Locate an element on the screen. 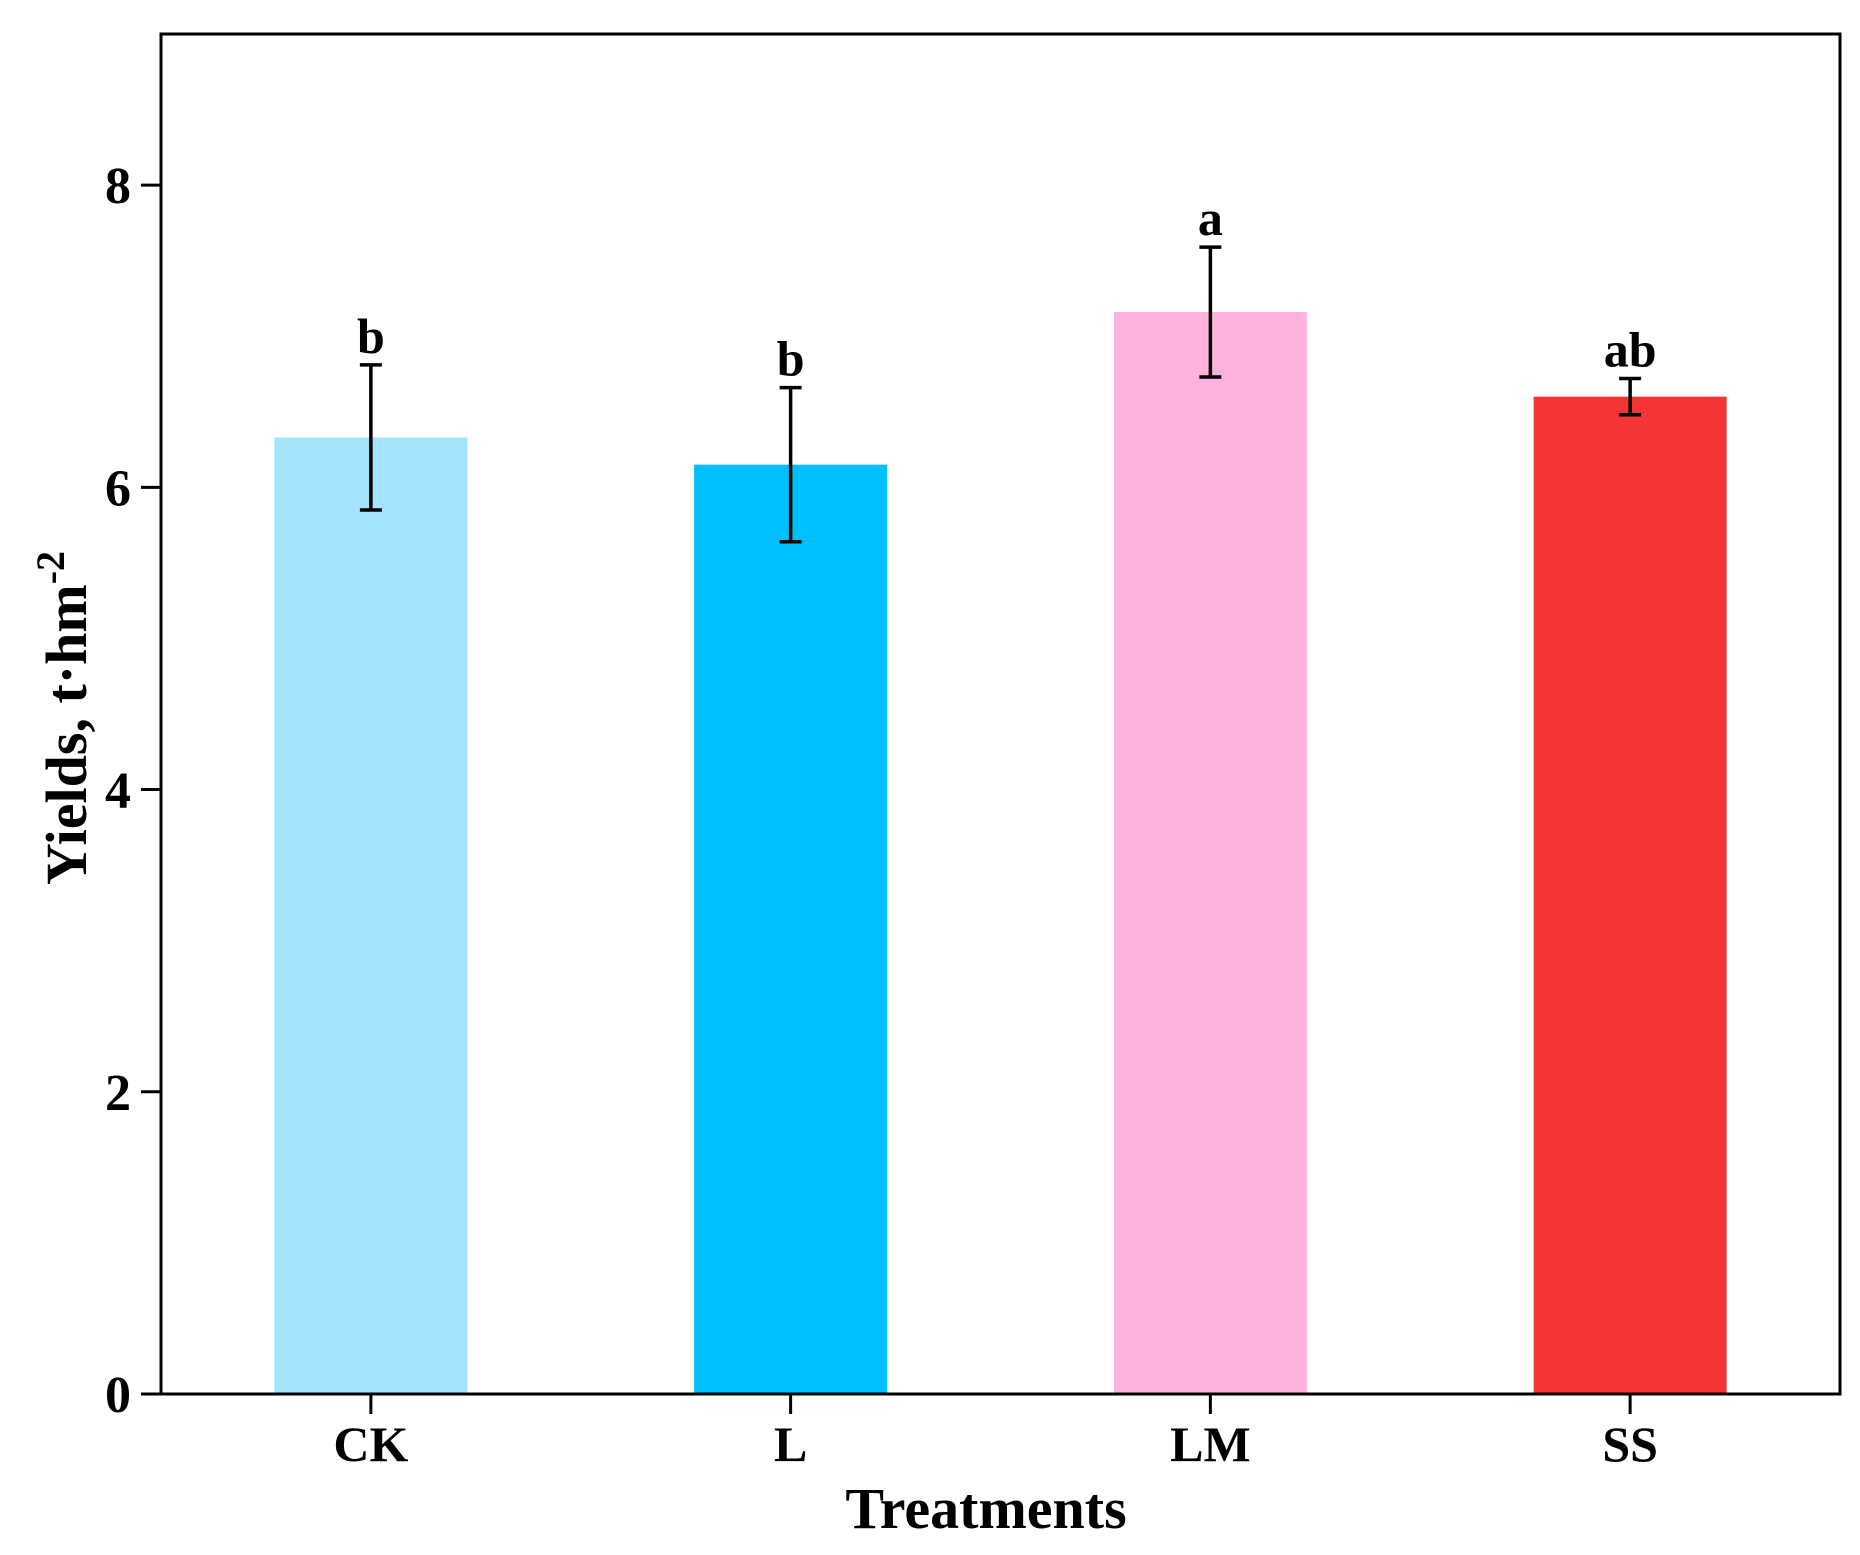 This screenshot has width=1860, height=1555. bar-lm is located at coordinates (1210, 853).